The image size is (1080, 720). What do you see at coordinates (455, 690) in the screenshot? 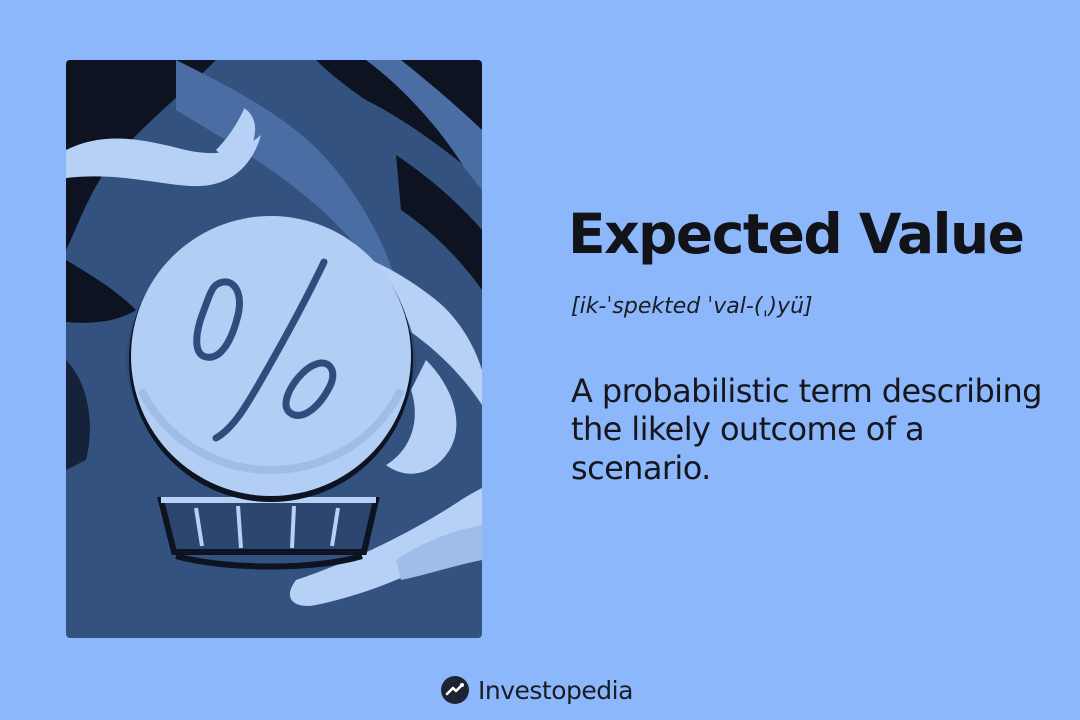
I see `investopedia-logo-icon` at bounding box center [455, 690].